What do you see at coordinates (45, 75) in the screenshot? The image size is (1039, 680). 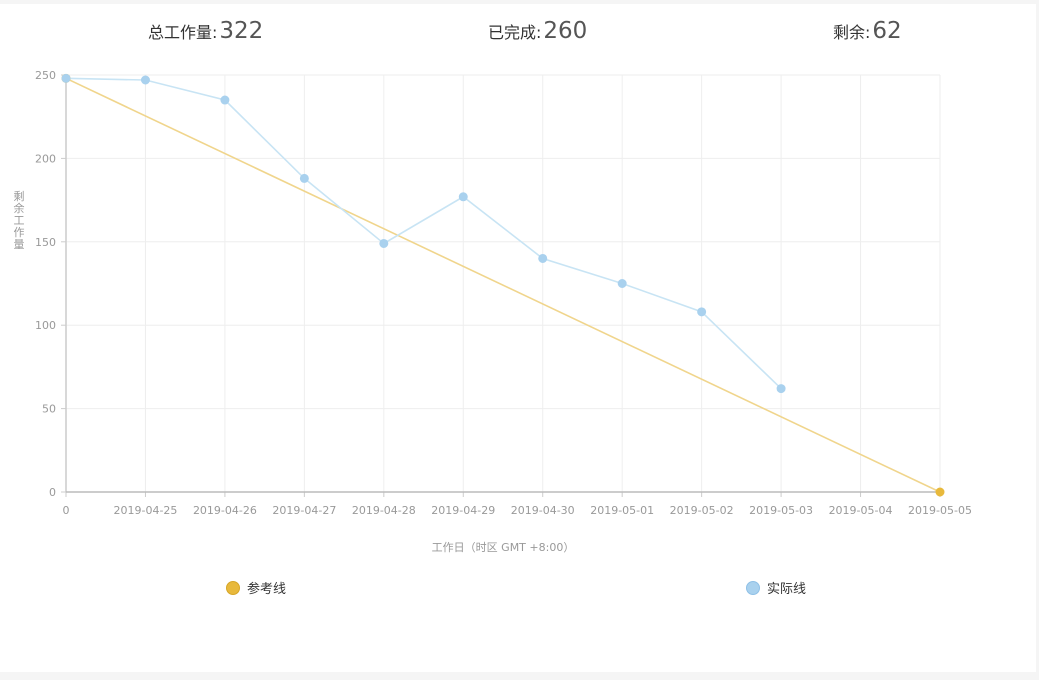 I see `y-tick-label: 250` at bounding box center [45, 75].